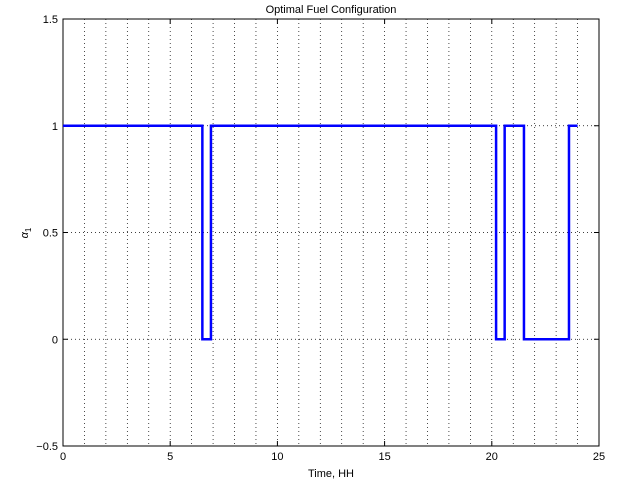 This screenshot has height=481, width=619. What do you see at coordinates (332, 457) in the screenshot?
I see `x-tick-labels: 0 5 10 15 20 25` at bounding box center [332, 457].